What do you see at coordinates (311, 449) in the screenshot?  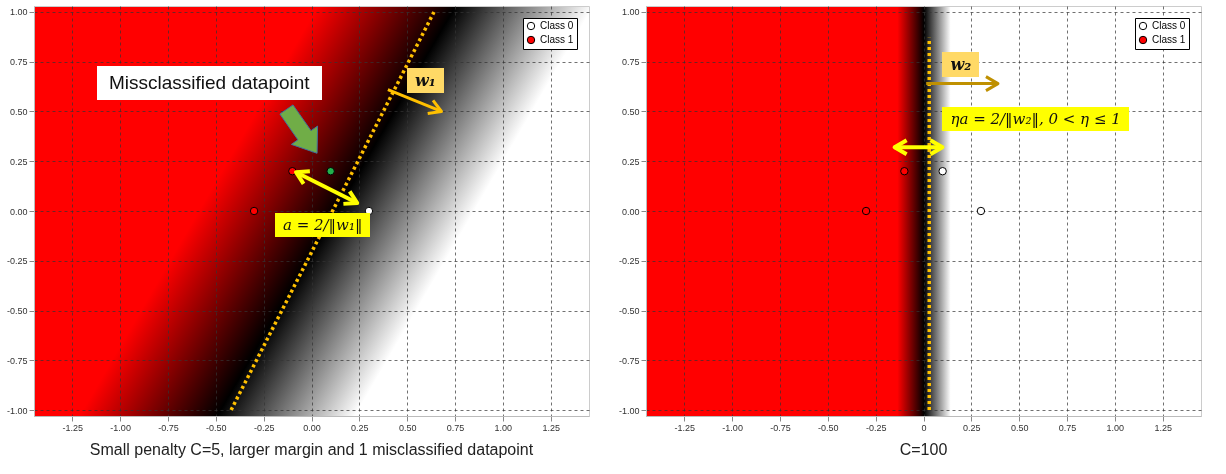 I see `text: Small penalty C=5, larger margin and 1 misclassified datapoint` at bounding box center [311, 449].